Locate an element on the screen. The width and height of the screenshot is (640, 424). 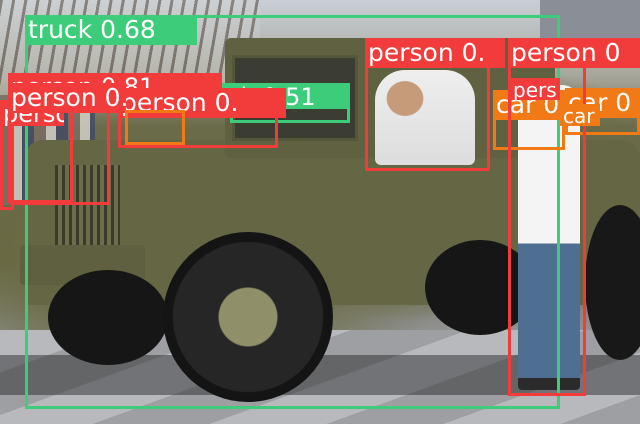
detection-label-person: person 0.76 is located at coordinates (67, 98).